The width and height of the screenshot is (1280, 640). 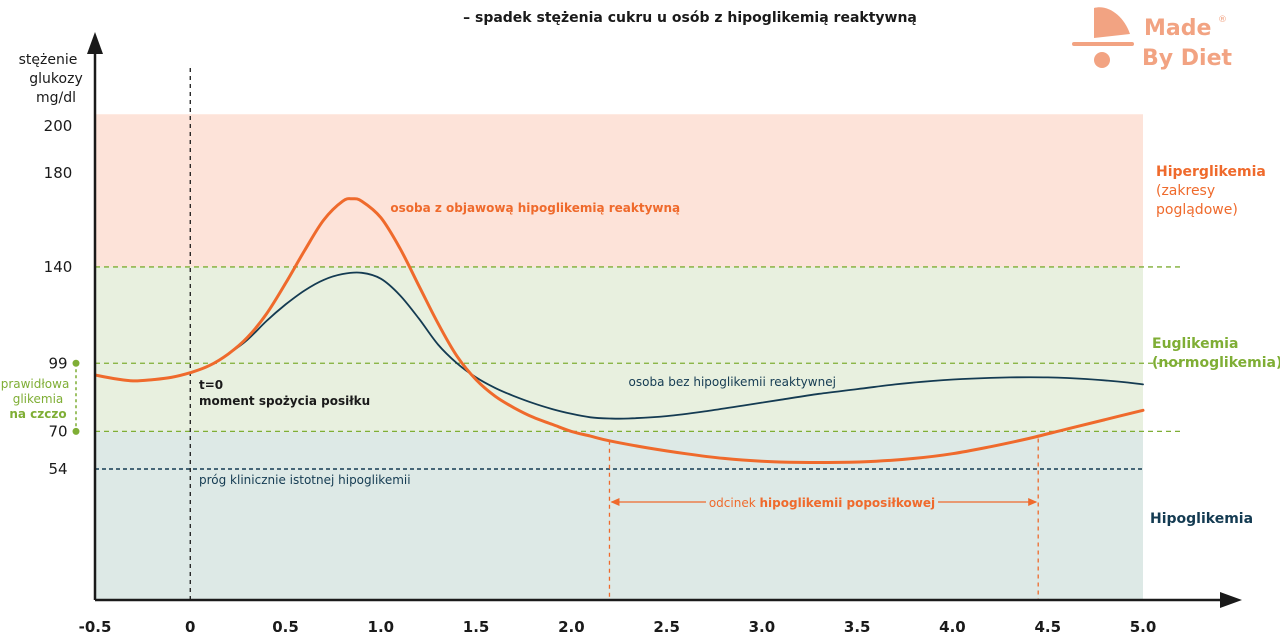 I want to click on meal-label-text: moment spożycia posiłku, so click(x=284, y=401).